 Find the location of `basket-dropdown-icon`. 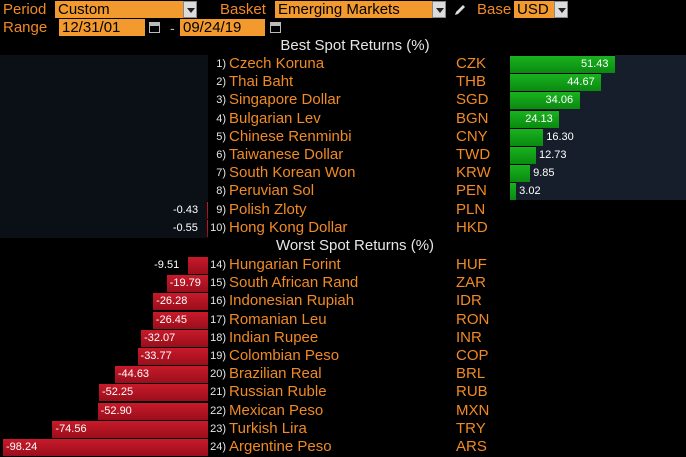

basket-dropdown-icon is located at coordinates (439, 9).